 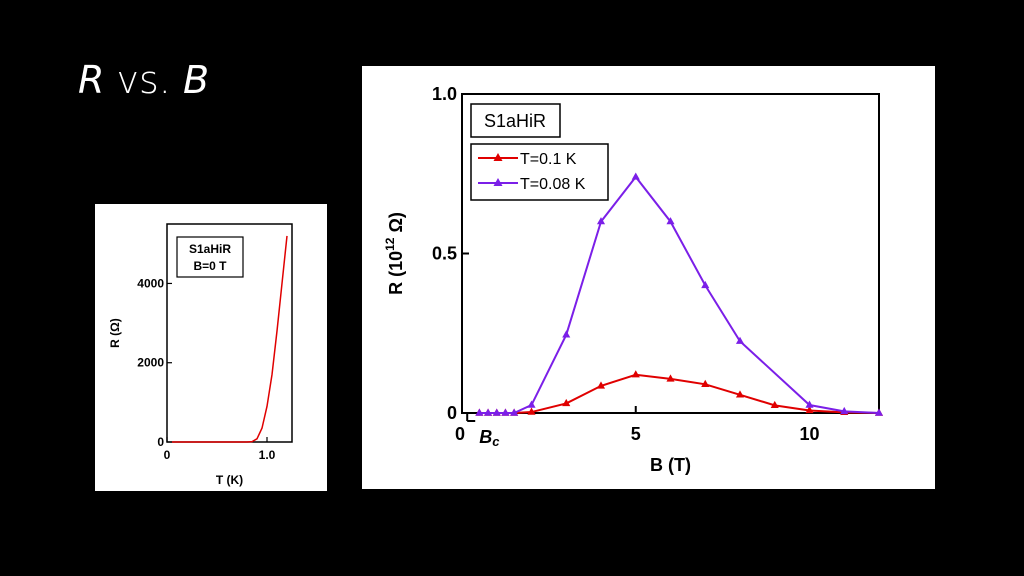 I want to click on y-axis-label-end: Ω), so click(x=396, y=224).